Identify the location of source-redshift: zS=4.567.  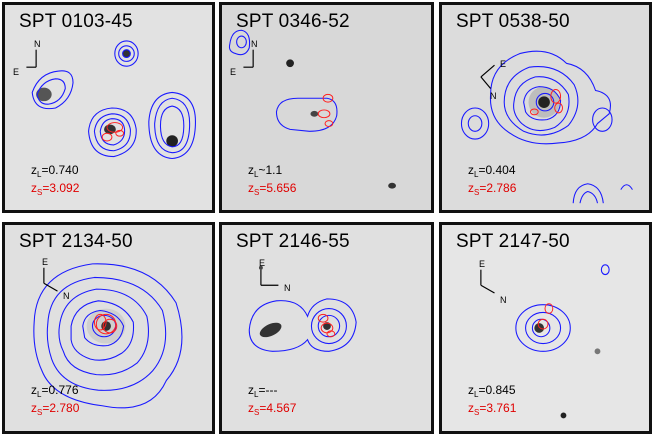
(272, 409).